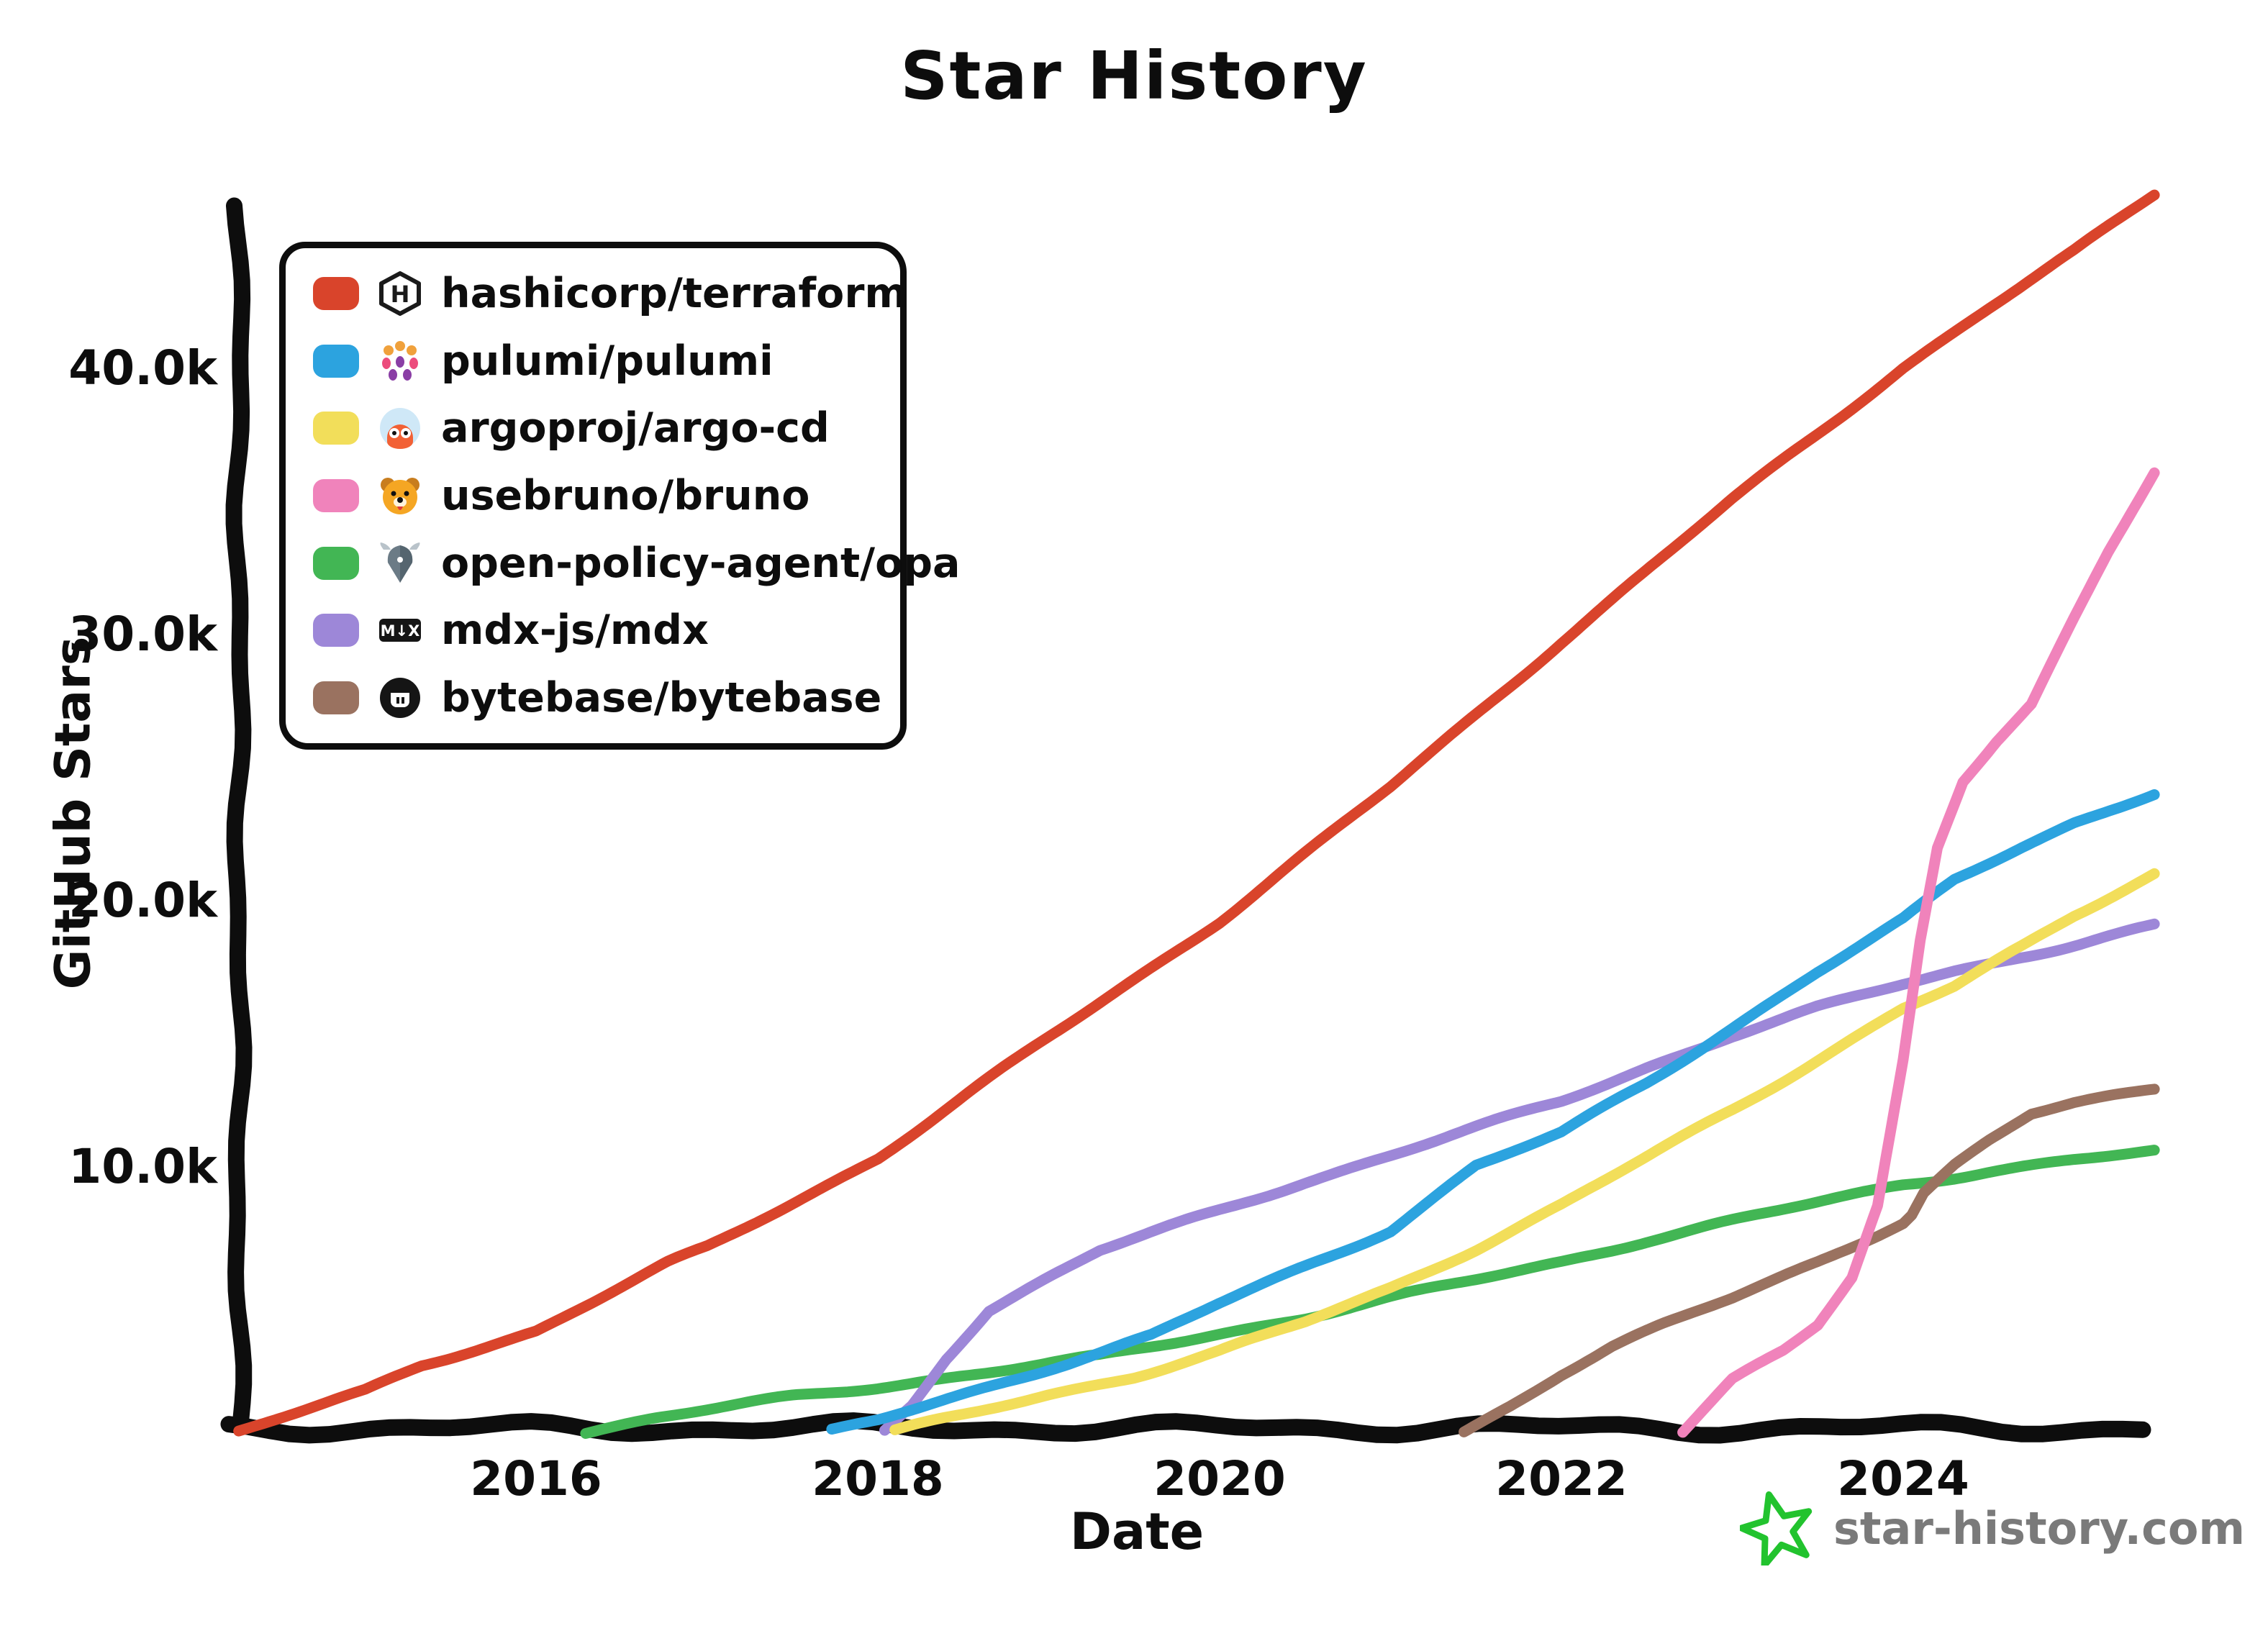  I want to click on legend-item-argoproj-argo-cd: argoproj/argo-cd, so click(593, 428).